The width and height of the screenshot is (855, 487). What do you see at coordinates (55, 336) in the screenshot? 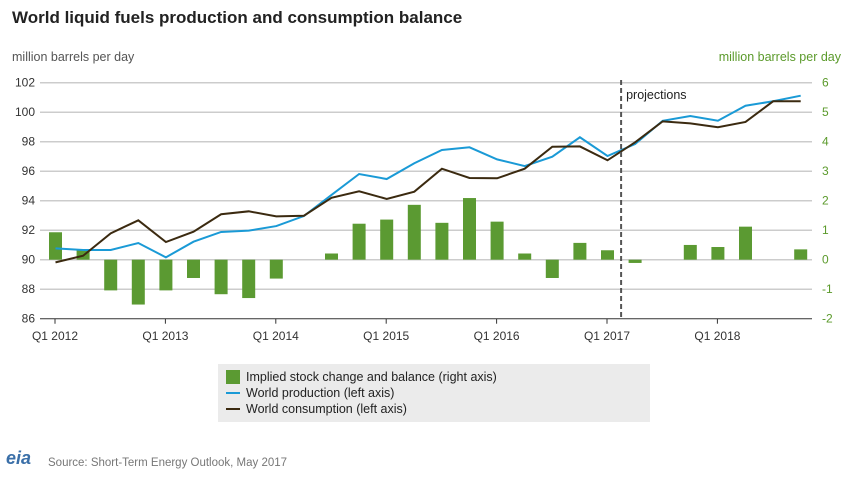
I see `x-tick-label: Q1 2012` at bounding box center [55, 336].